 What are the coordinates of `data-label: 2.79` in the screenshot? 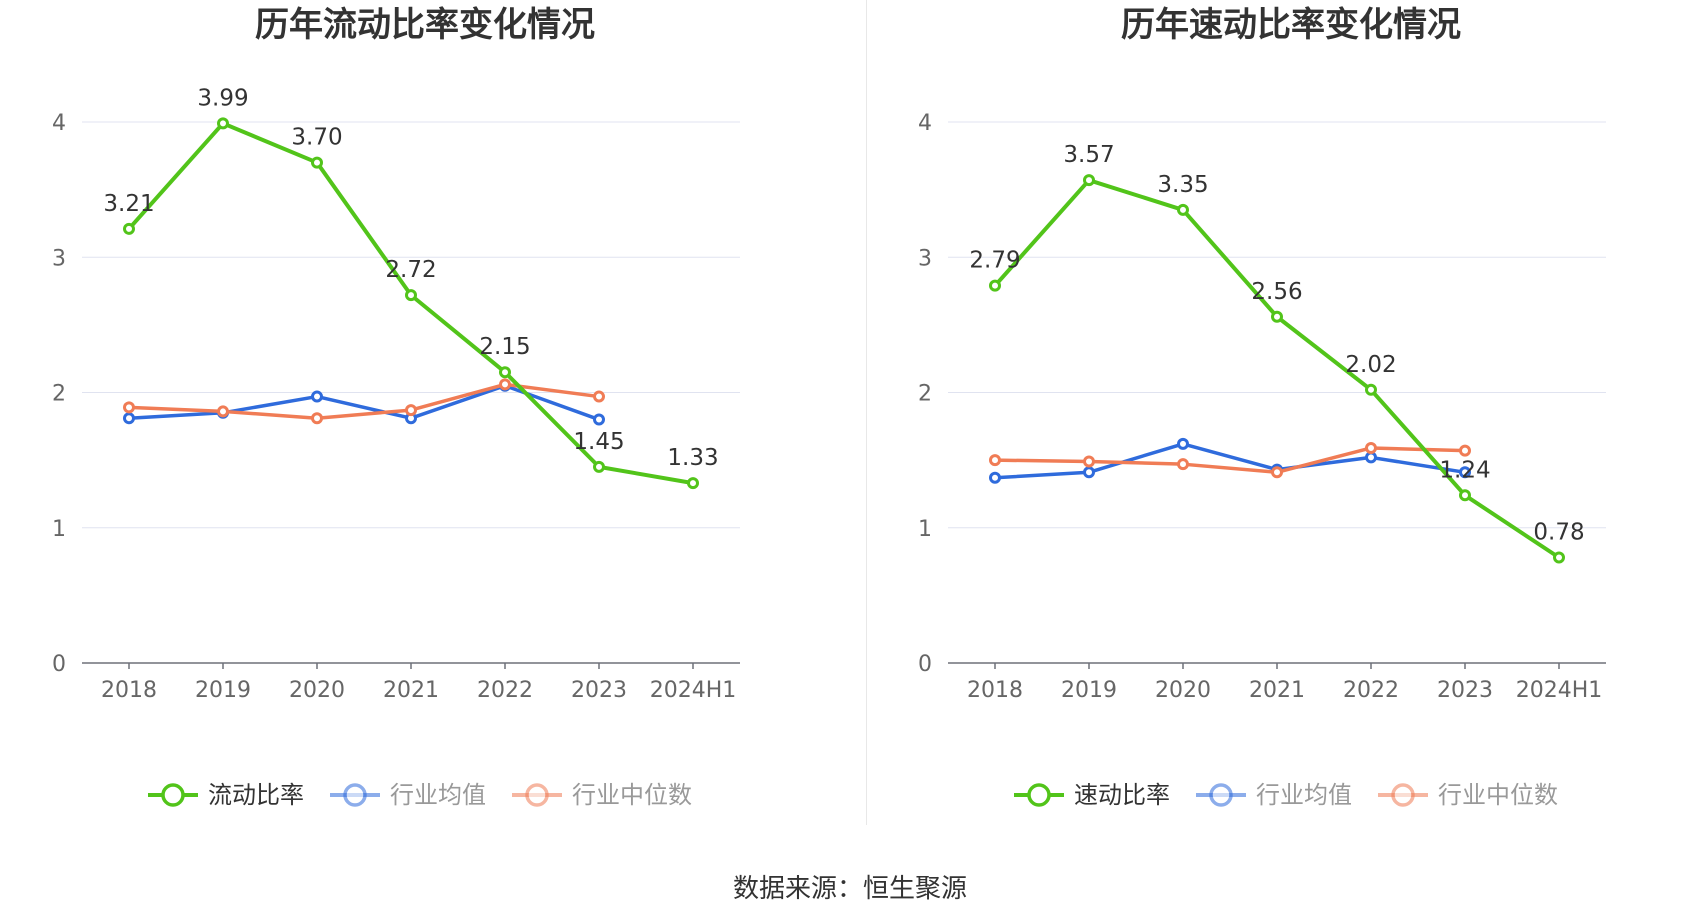 It's located at (994, 261).